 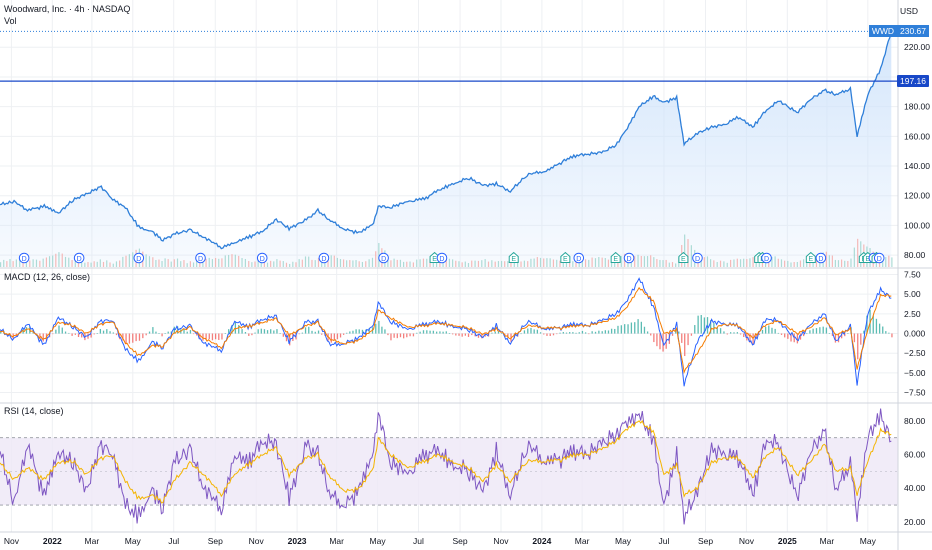 What do you see at coordinates (912, 275) in the screenshot?
I see `price-scale-label: 7.50` at bounding box center [912, 275].